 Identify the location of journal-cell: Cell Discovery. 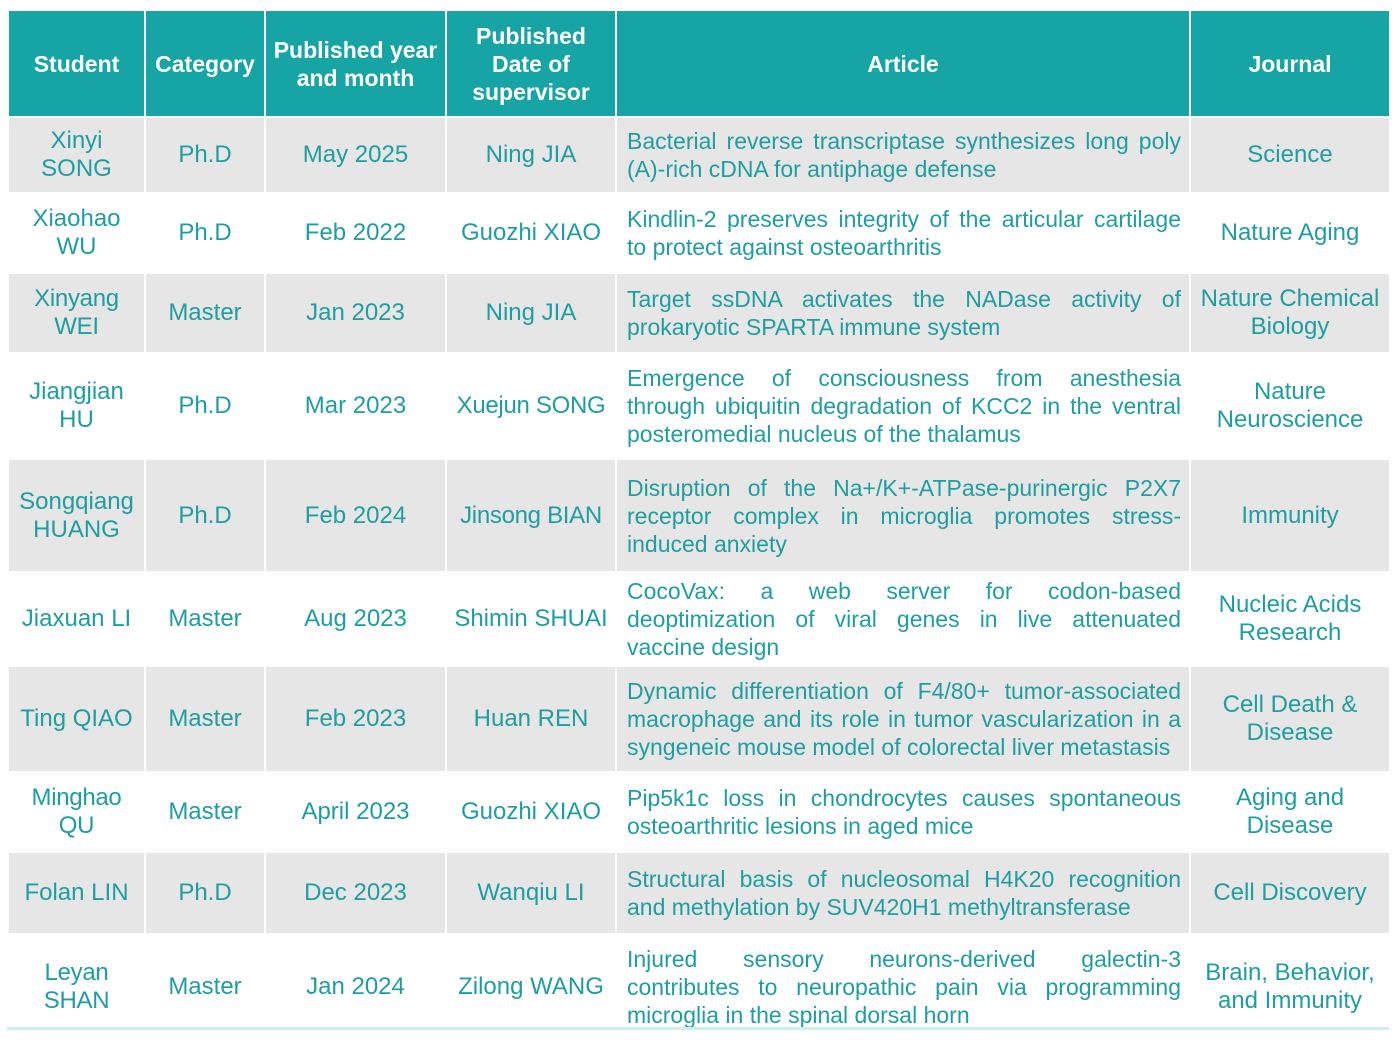
(1290, 893).